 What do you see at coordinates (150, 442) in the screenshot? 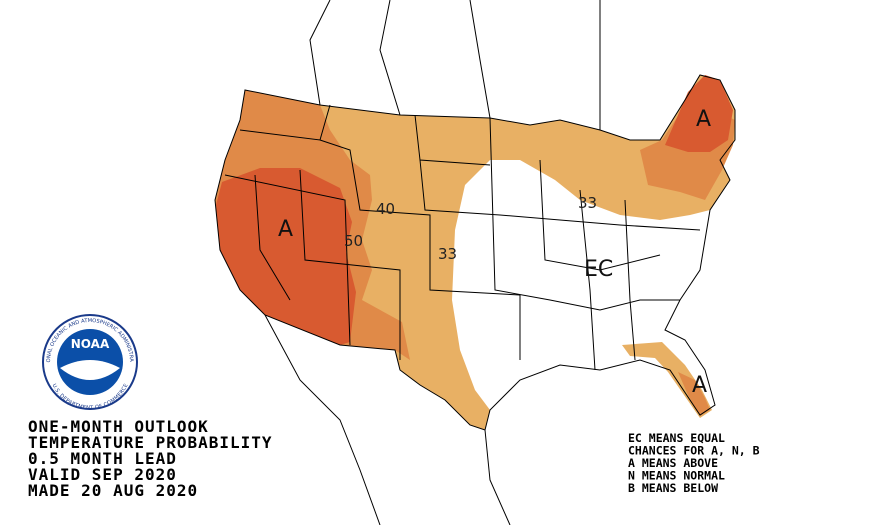
I see `caption-line: TEMPERATURE PROBABILITY` at bounding box center [150, 442].